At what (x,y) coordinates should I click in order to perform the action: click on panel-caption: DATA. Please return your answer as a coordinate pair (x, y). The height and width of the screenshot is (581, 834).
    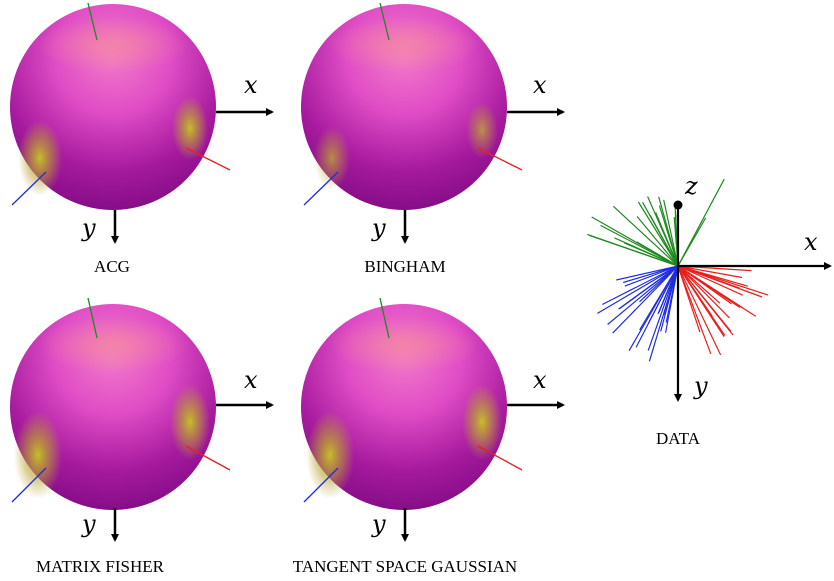
    Looking at the image, I should click on (678, 438).